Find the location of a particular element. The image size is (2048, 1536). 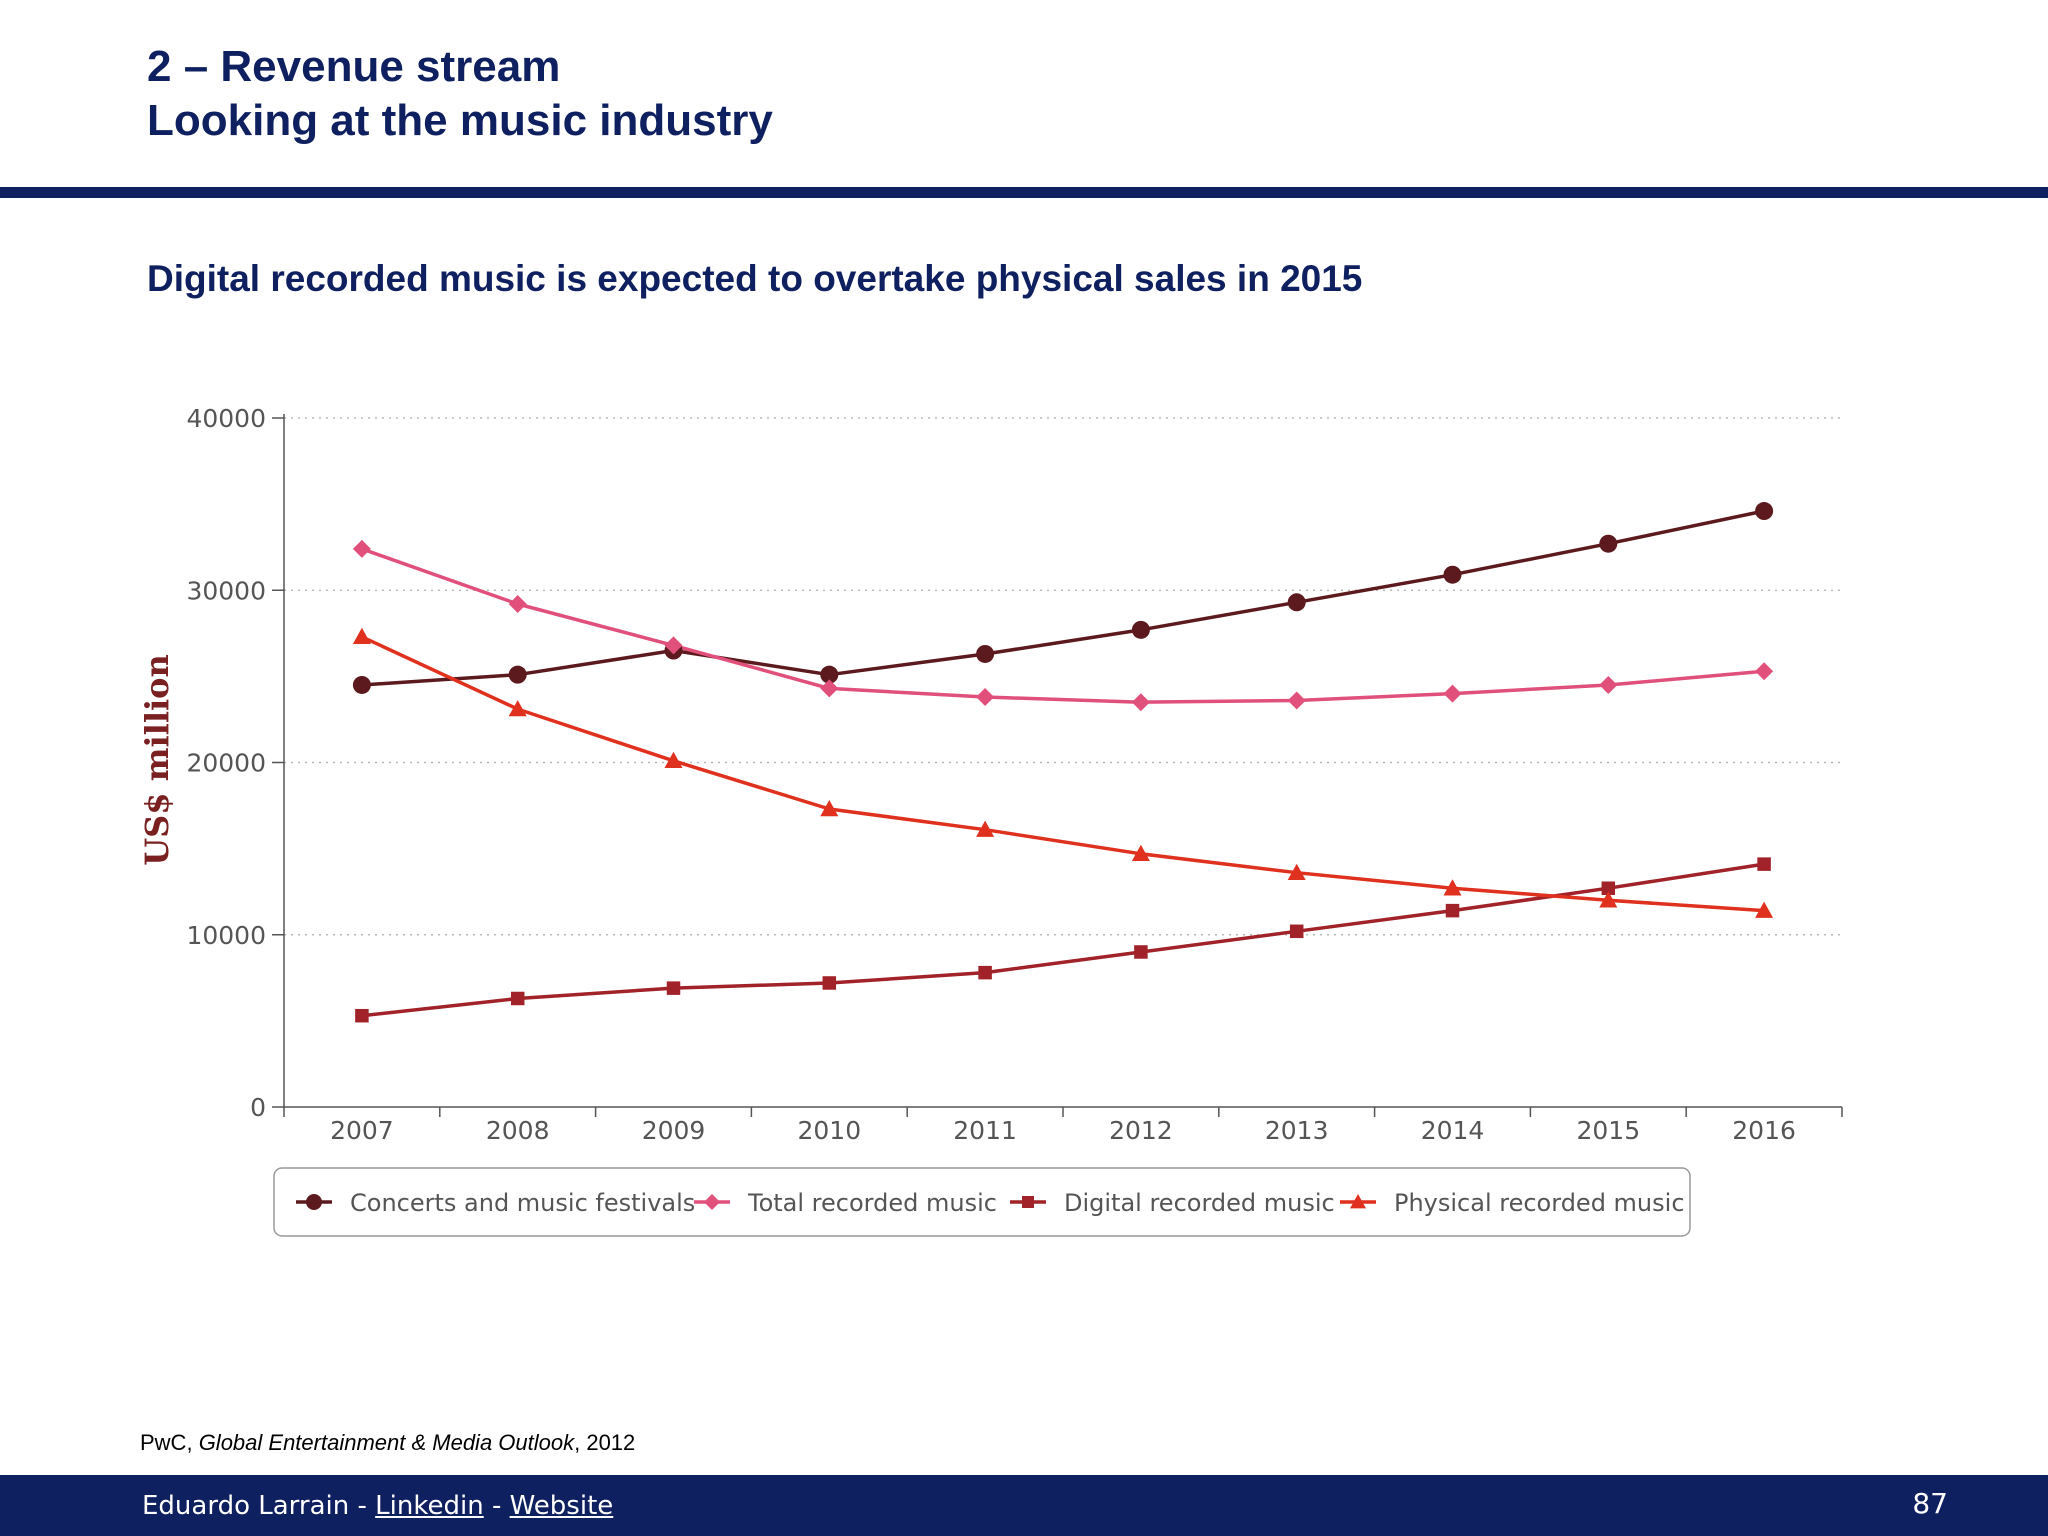

x-tick-label: 2007 is located at coordinates (362, 1130).